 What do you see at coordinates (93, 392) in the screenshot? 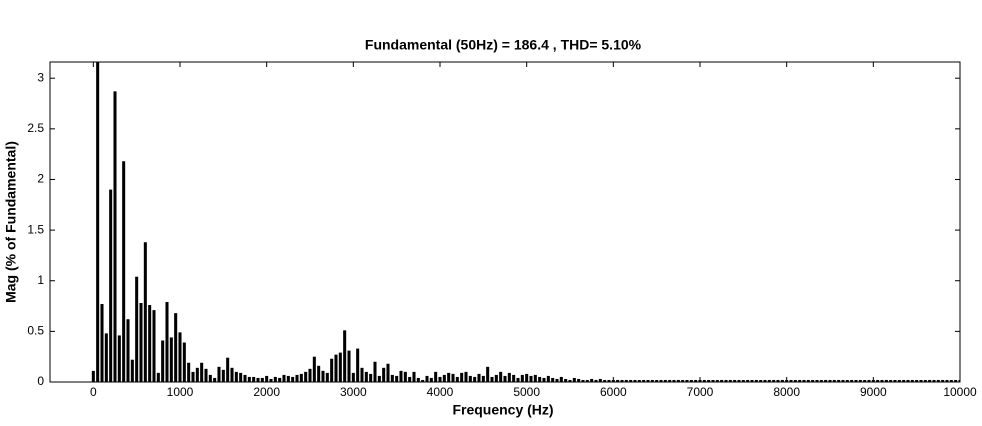
I see `x-tick-label: 0` at bounding box center [93, 392].